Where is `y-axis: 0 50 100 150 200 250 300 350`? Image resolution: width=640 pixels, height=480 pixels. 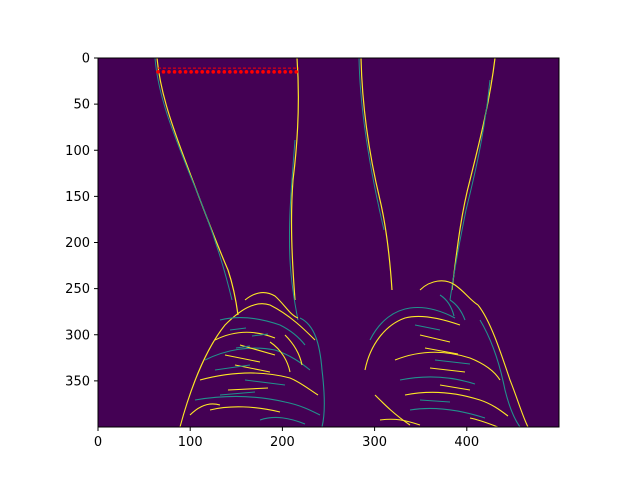 y-axis: 0 50 100 150 200 250 300 350 is located at coordinates (81, 220).